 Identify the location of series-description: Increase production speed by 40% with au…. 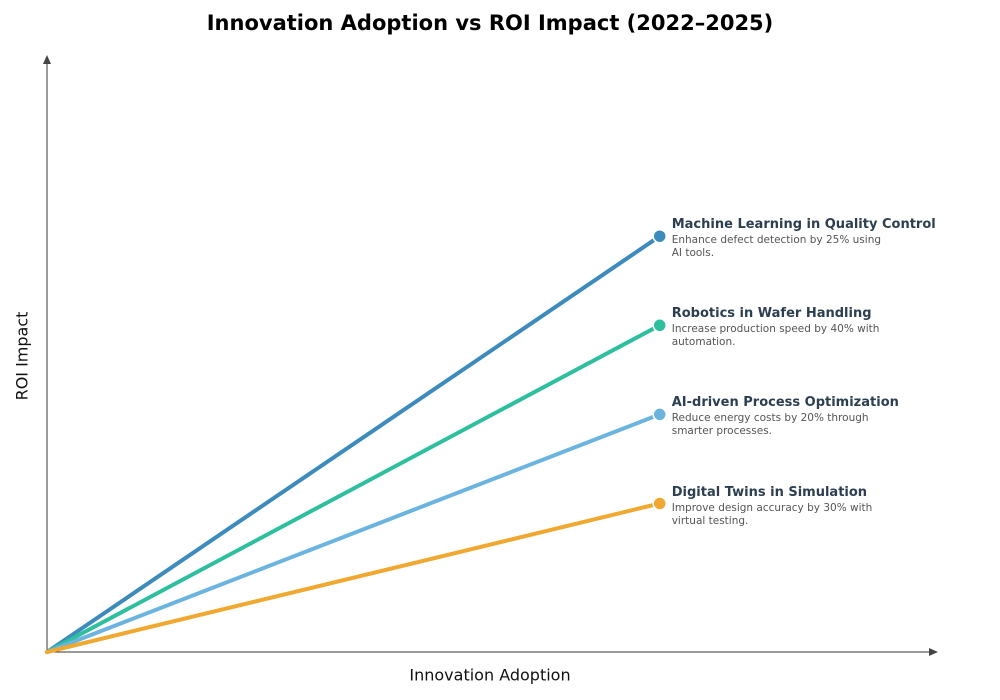
(775, 336).